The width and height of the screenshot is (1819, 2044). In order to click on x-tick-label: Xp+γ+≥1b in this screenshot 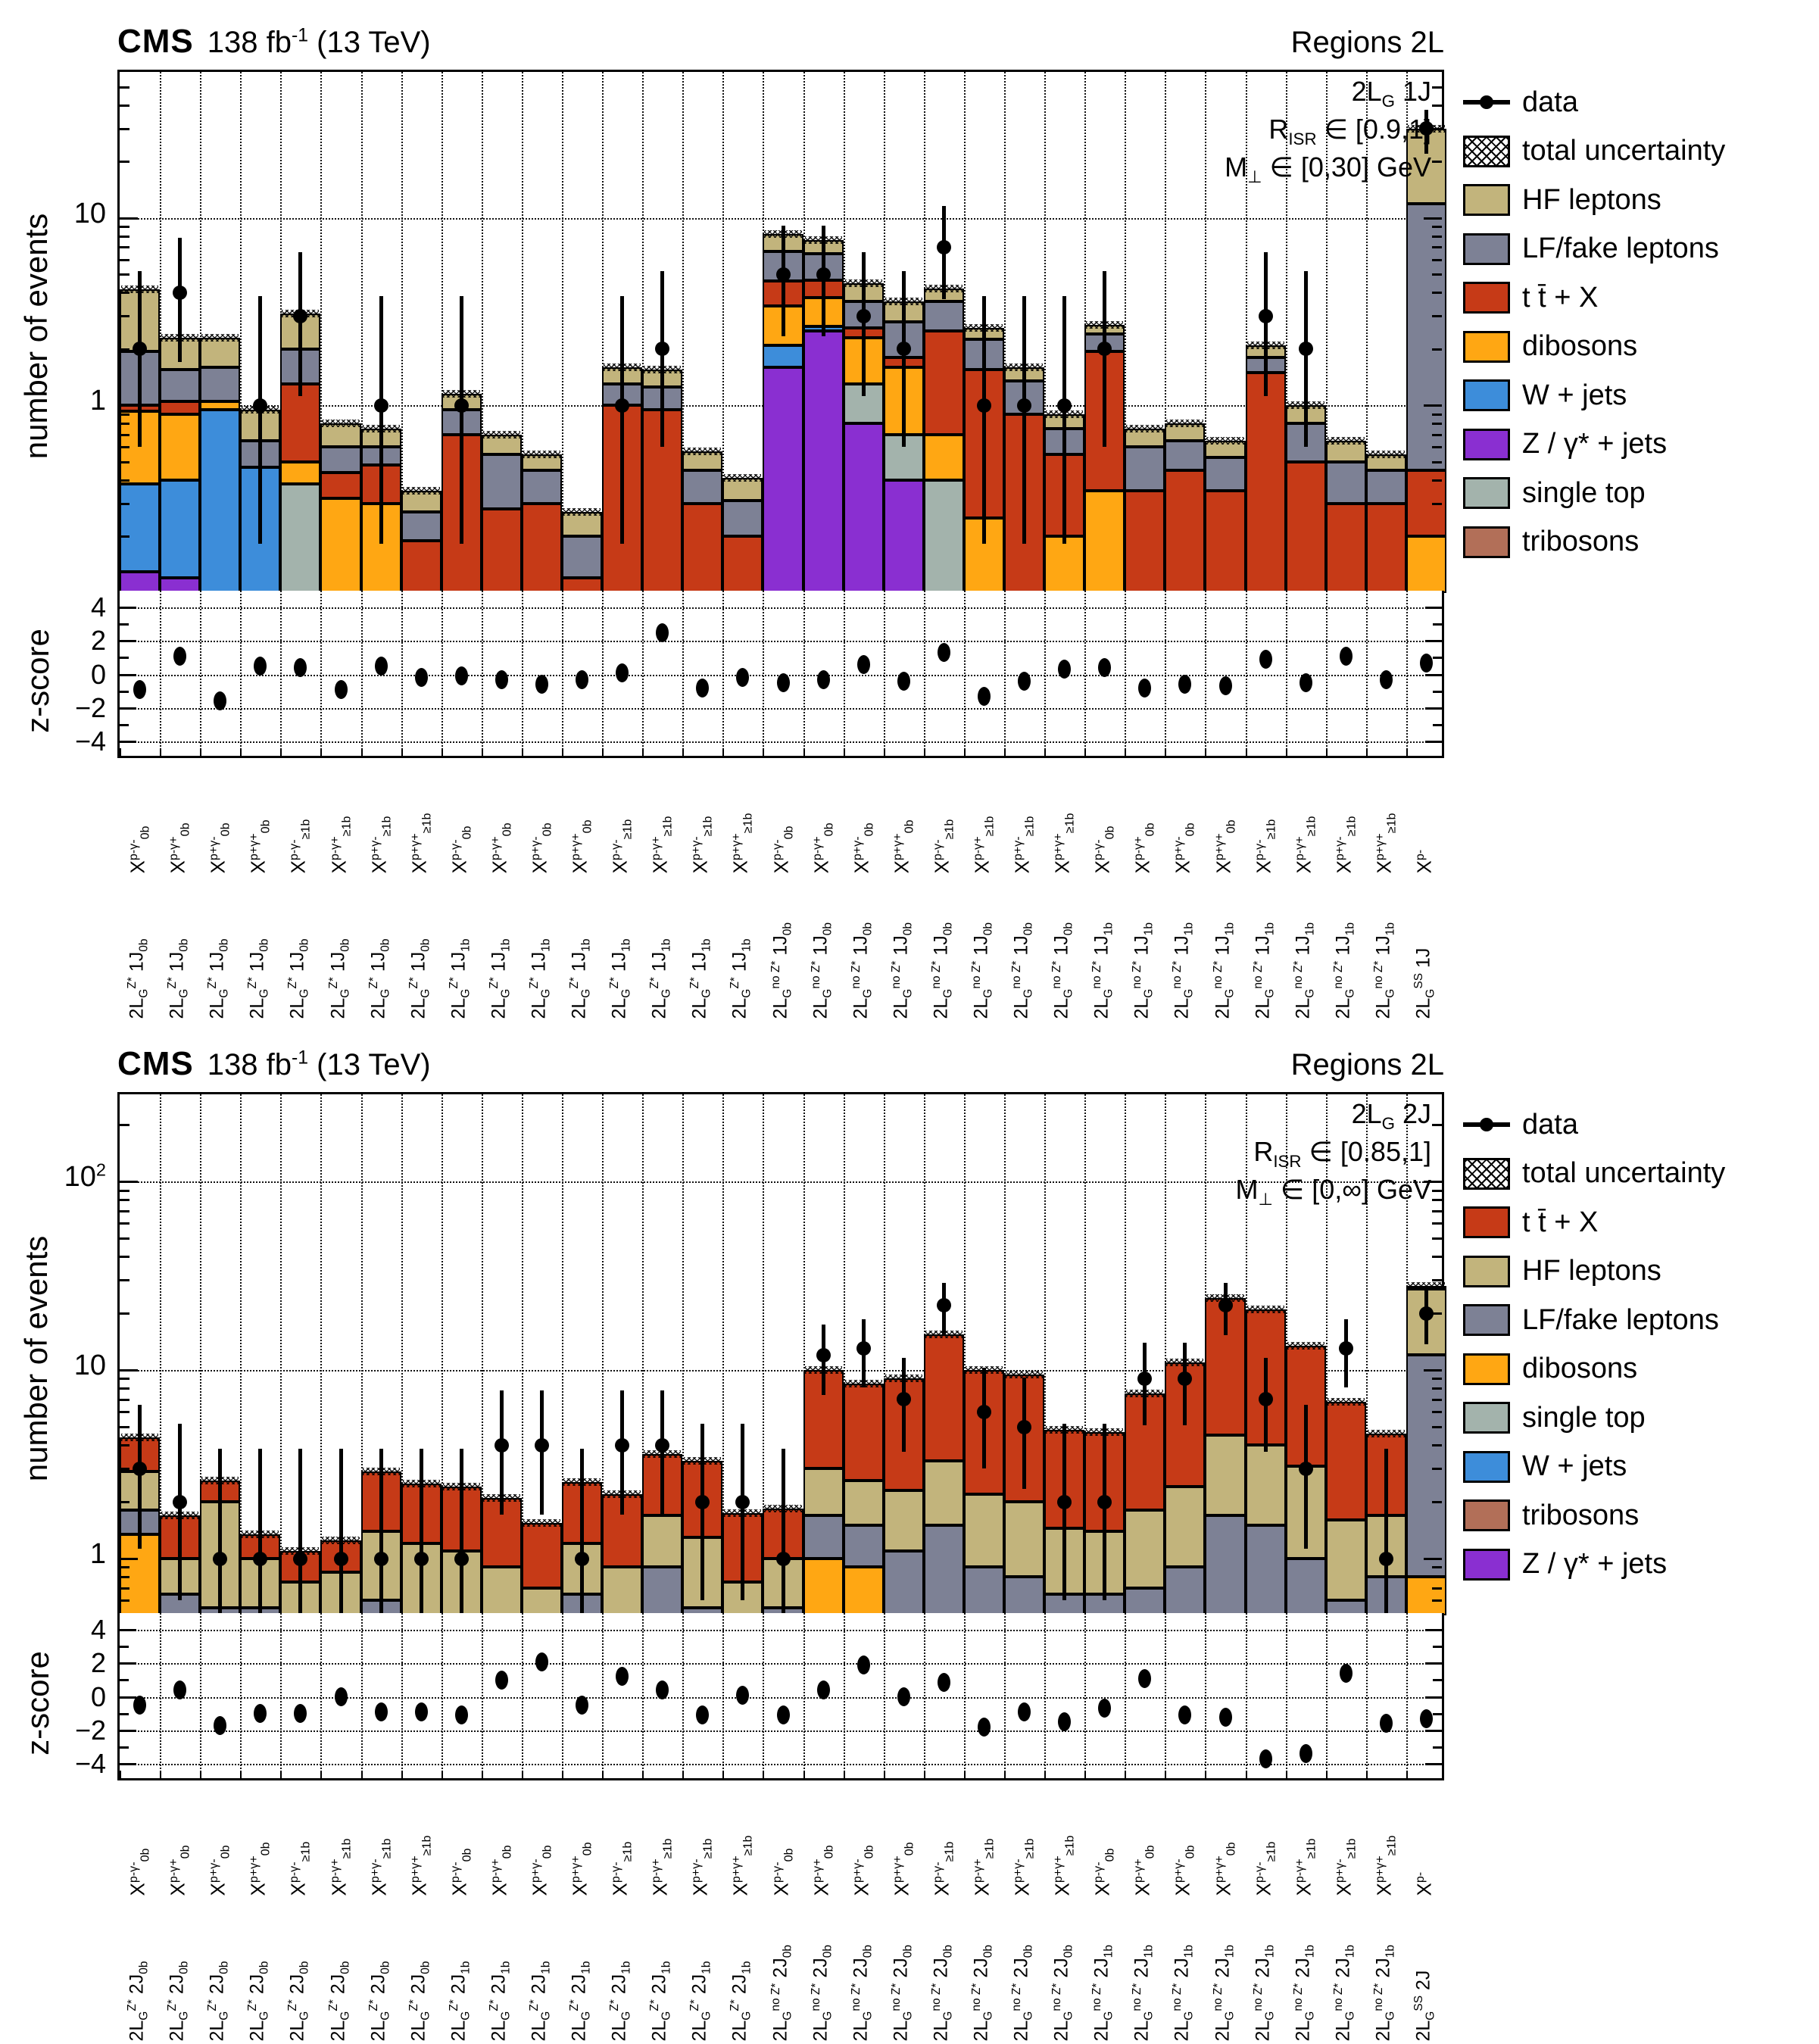, I will do `click(420, 1865)`.